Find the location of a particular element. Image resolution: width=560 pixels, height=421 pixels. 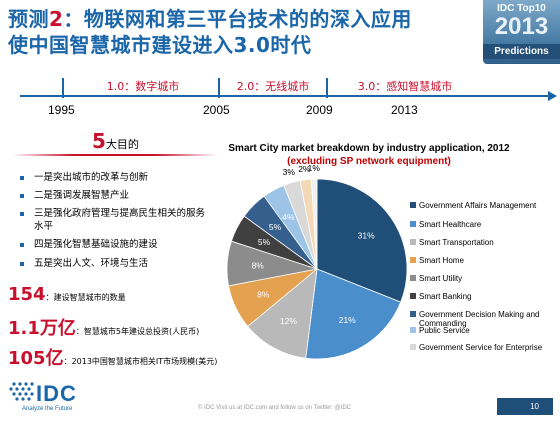

legend-item: Smart Transportation is located at coordinates (484, 242).